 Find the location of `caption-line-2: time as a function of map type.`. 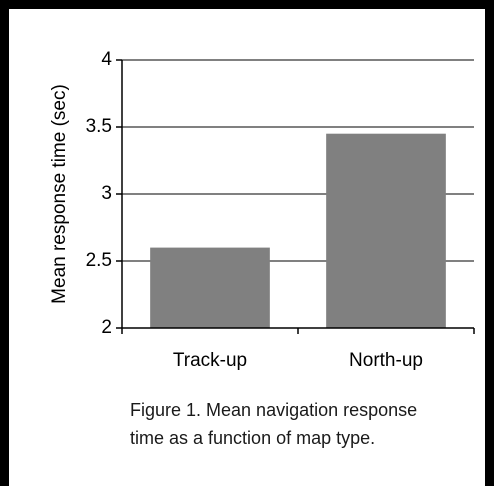

caption-line-2: time as a function of map type. is located at coordinates (253, 438).